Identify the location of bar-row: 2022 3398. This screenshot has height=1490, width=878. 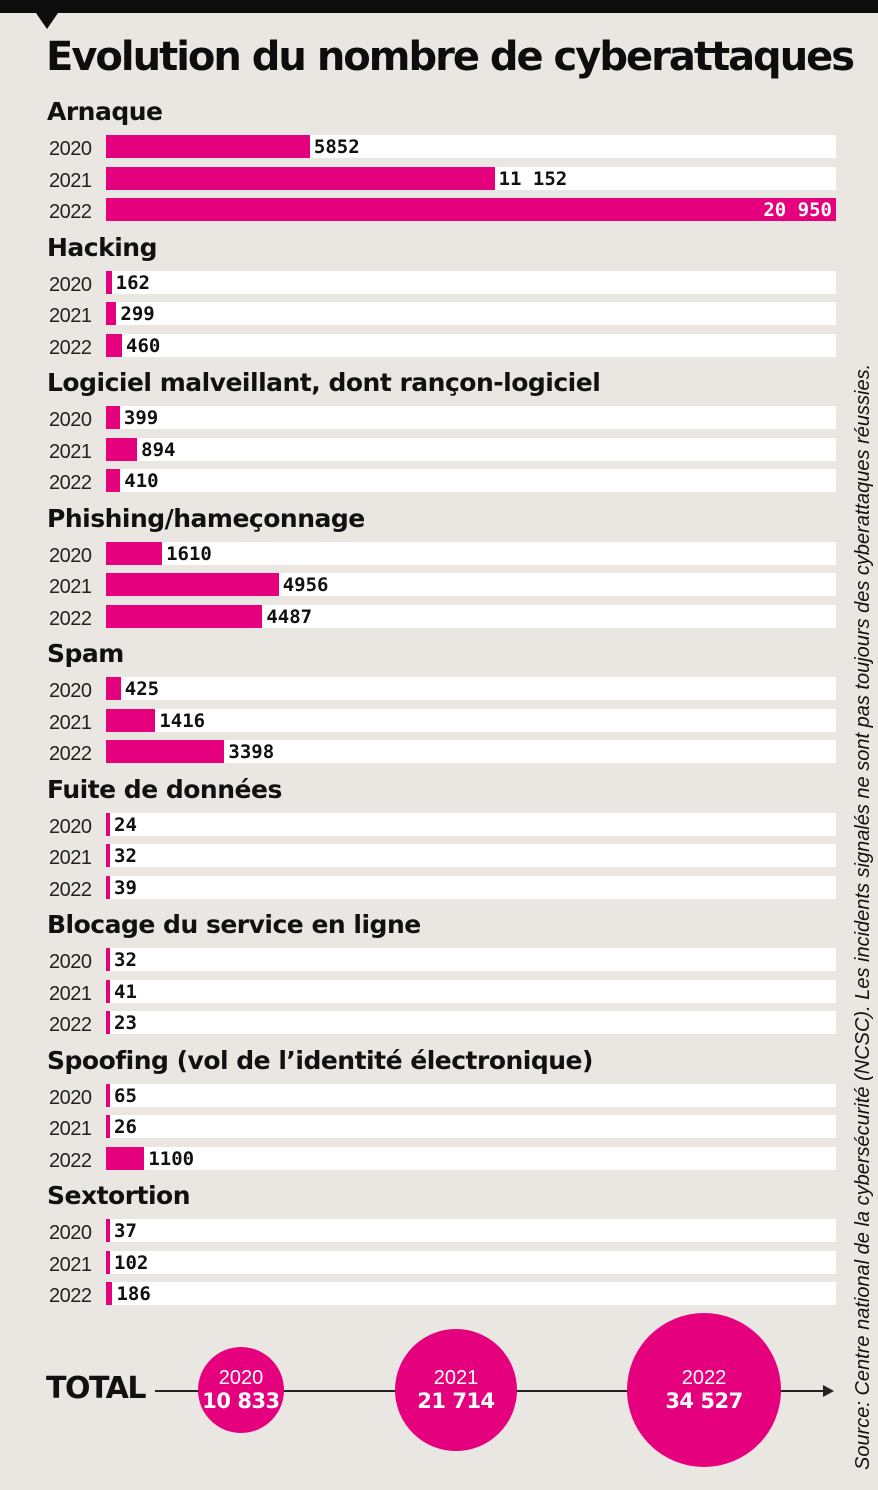
(439, 752).